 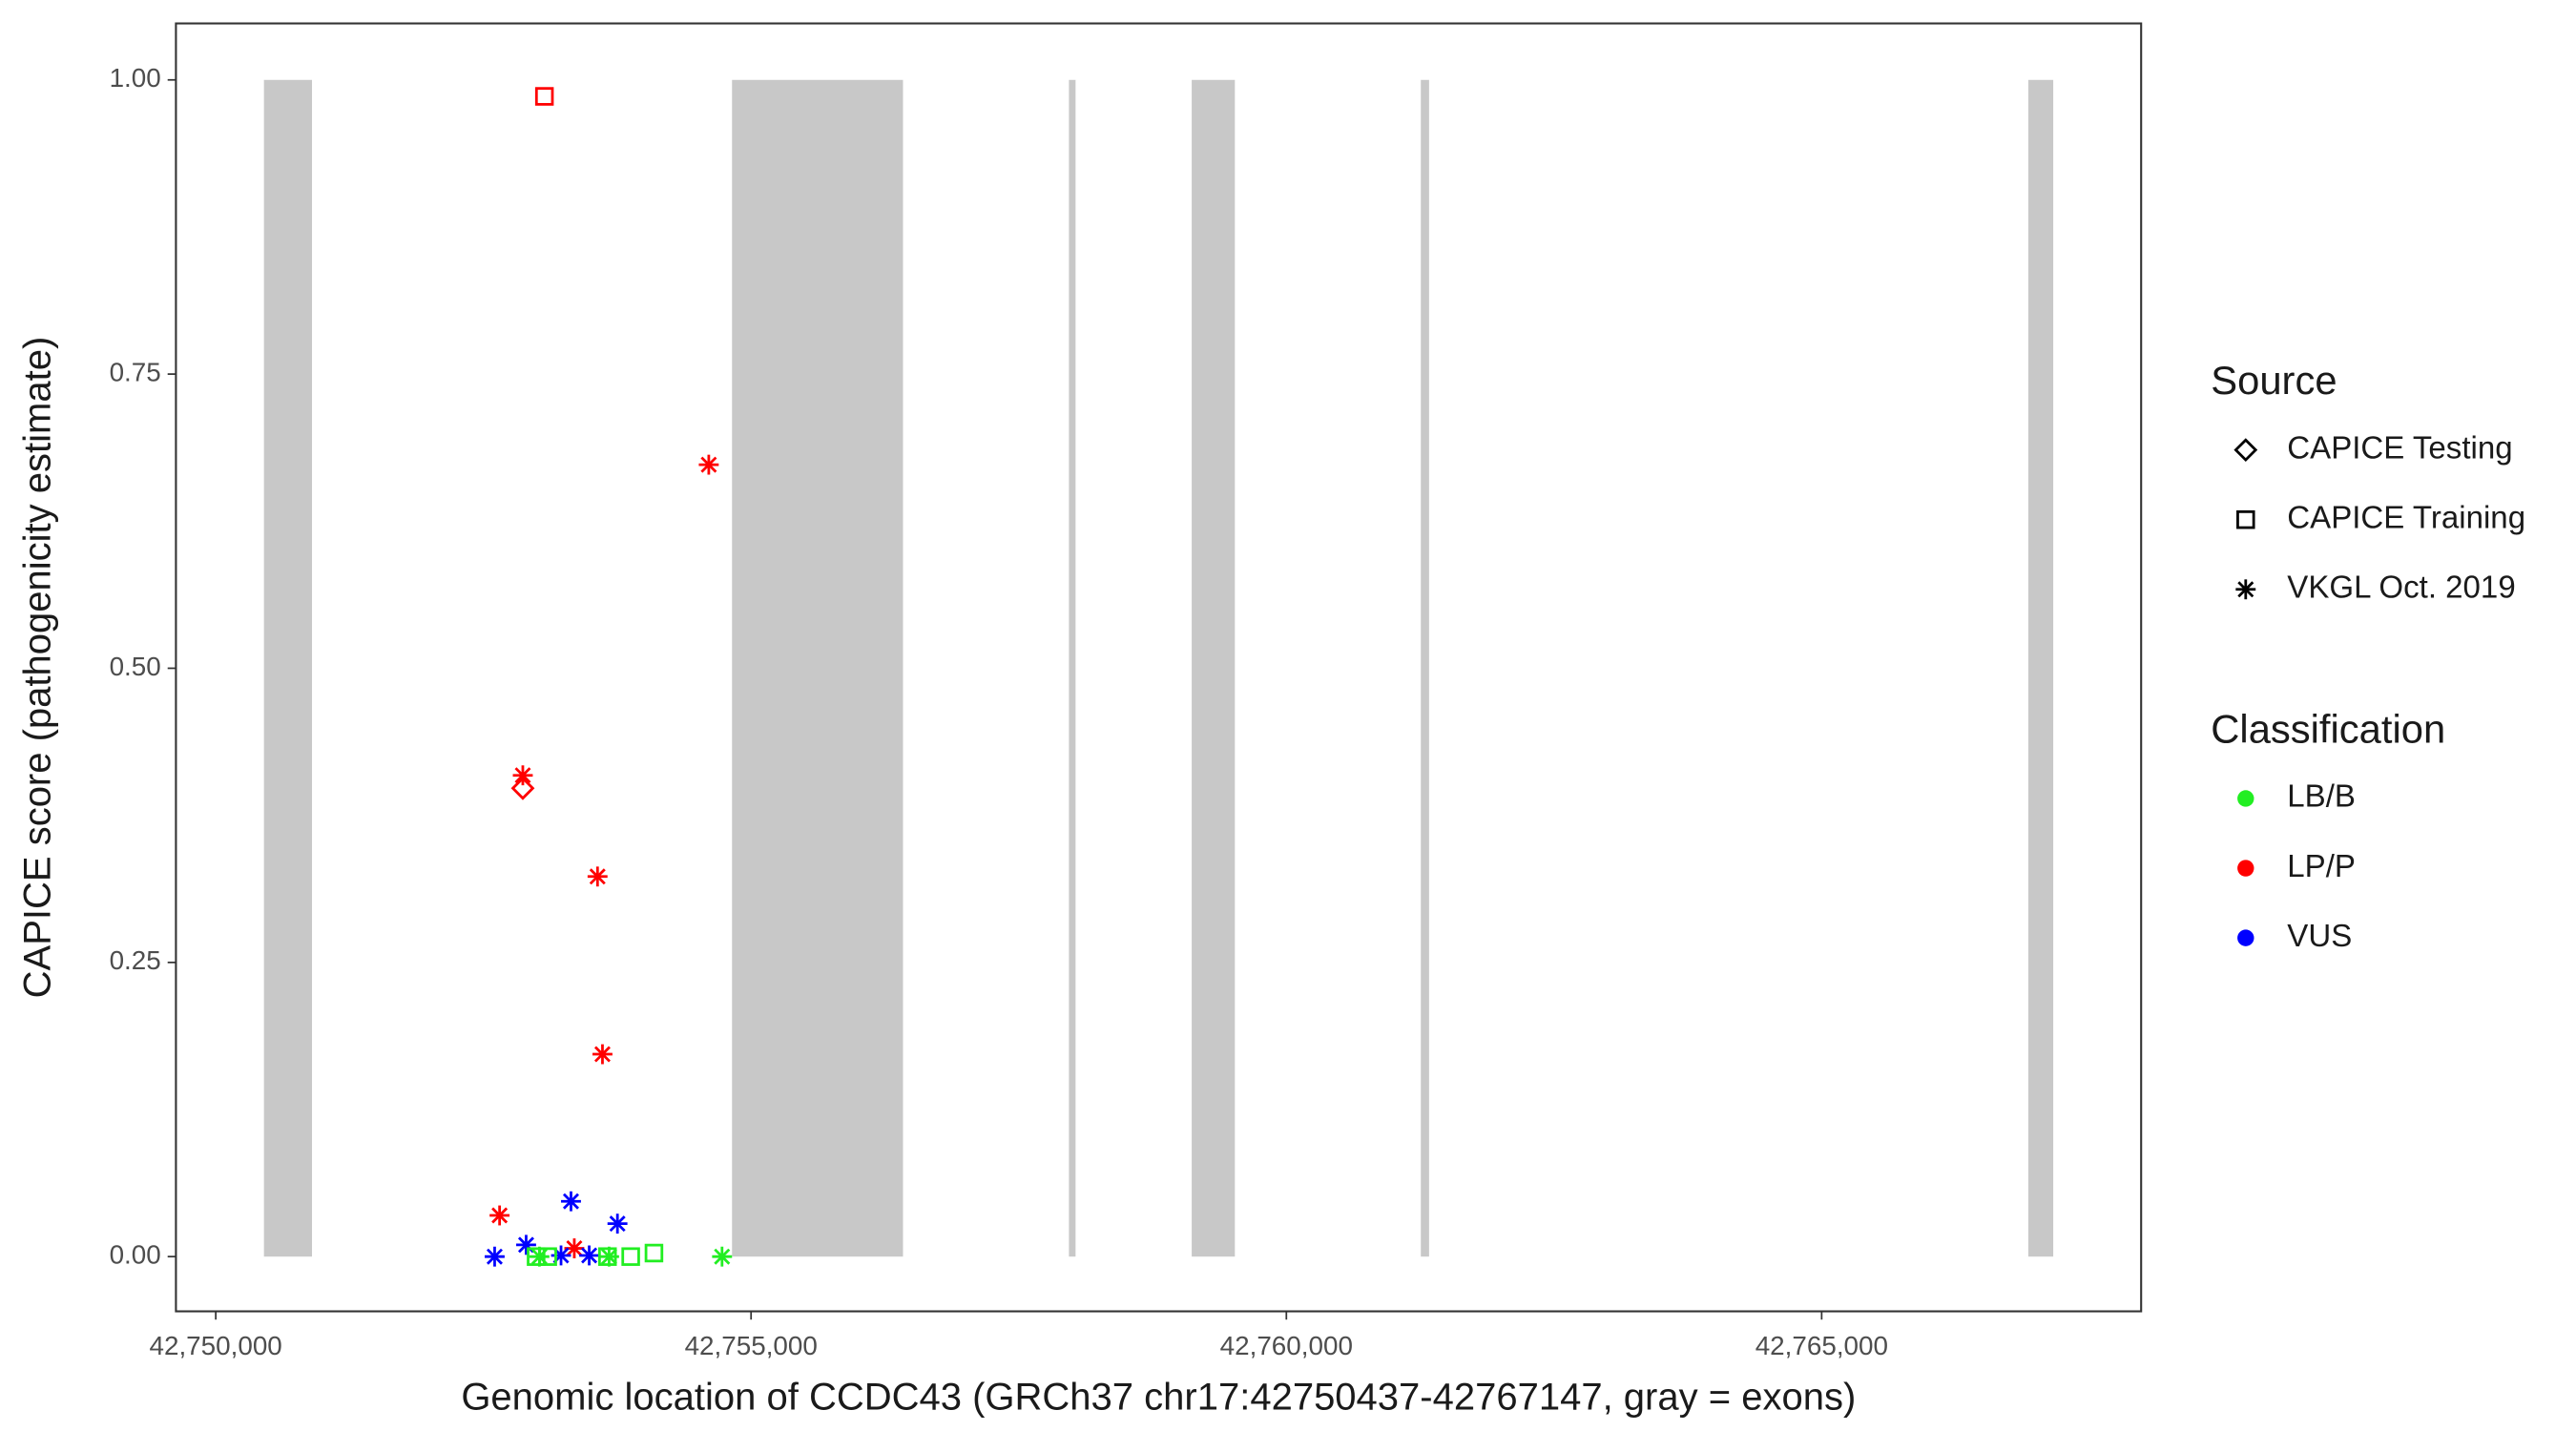 What do you see at coordinates (135, 960) in the screenshot?
I see `y-tick-label: 0.25` at bounding box center [135, 960].